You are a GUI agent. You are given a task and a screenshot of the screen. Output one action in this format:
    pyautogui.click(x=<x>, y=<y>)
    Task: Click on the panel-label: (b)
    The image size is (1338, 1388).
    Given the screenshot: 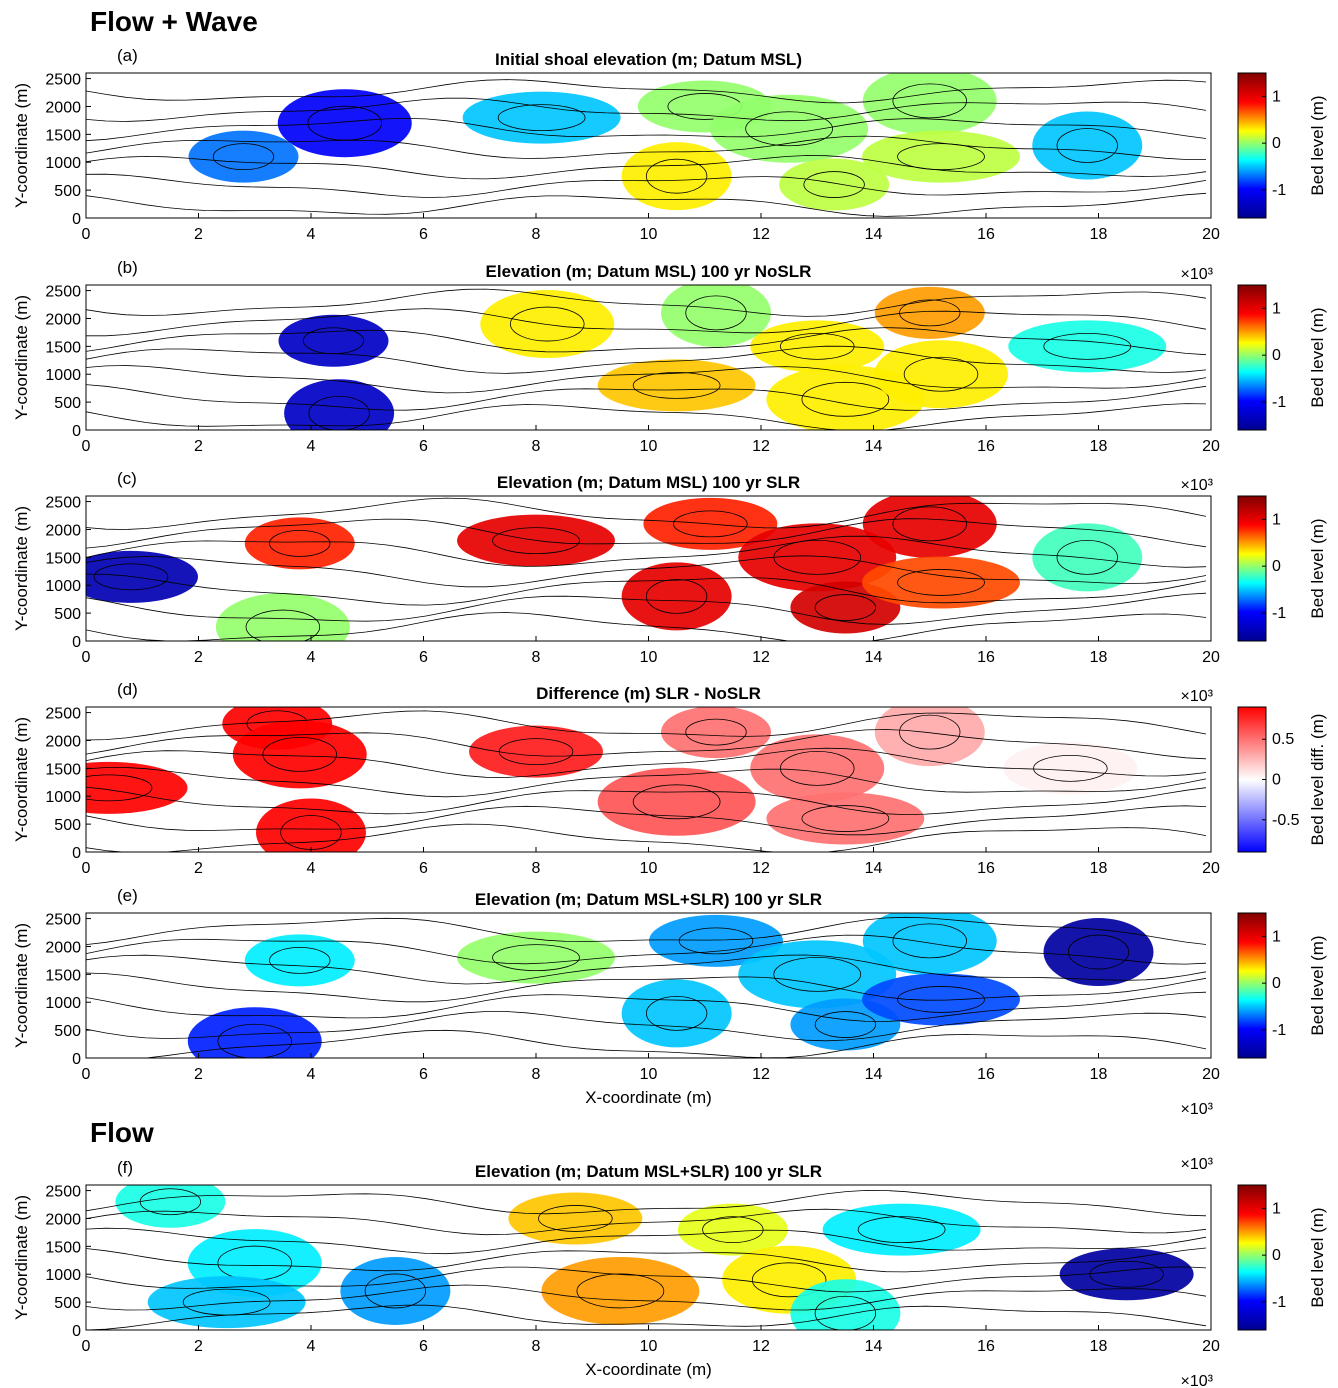 What is the action you would take?
    pyautogui.click(x=127, y=267)
    